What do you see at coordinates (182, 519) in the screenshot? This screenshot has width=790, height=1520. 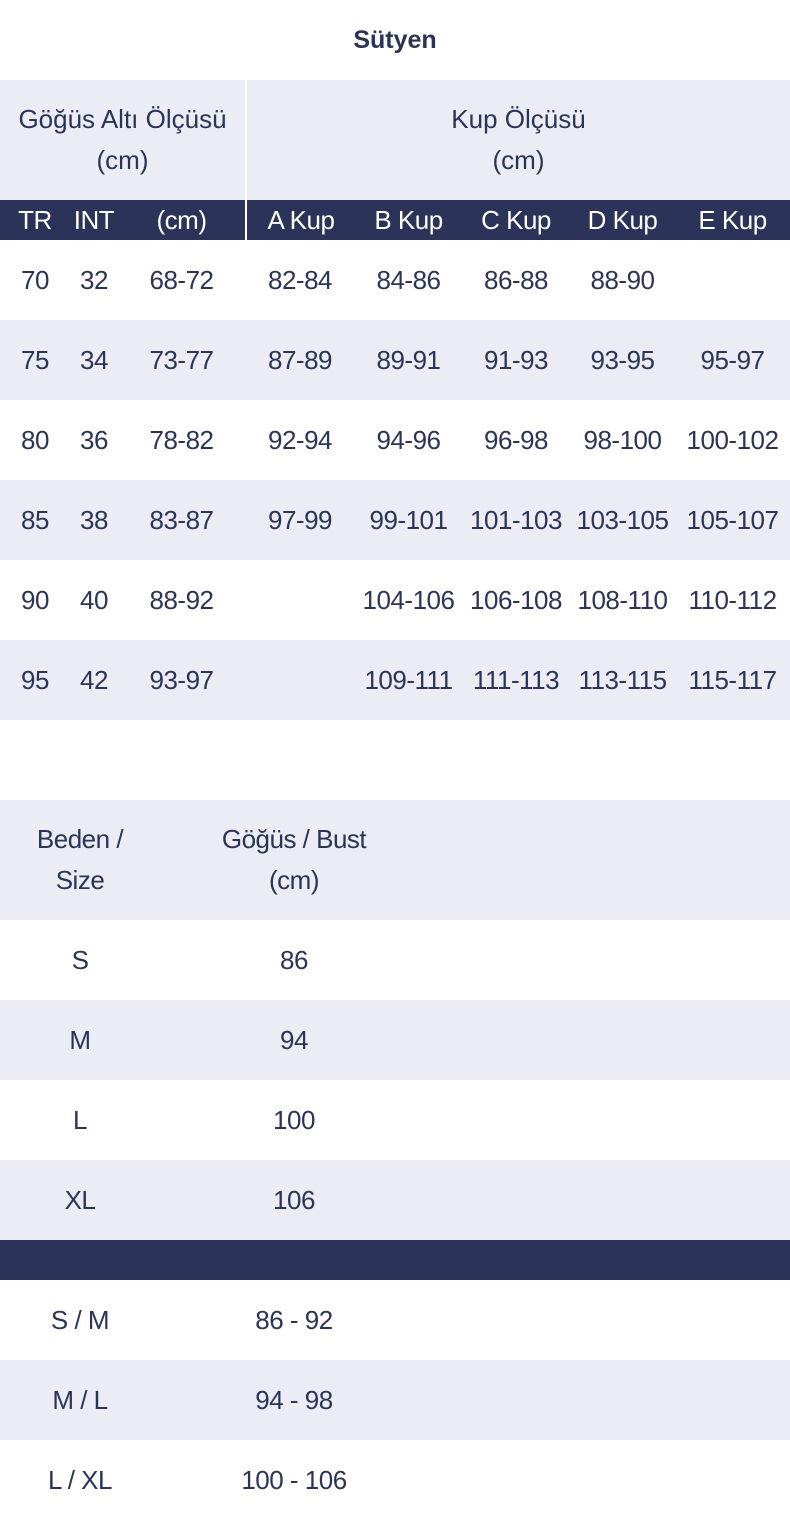 I see `table-cell: 83-87` at bounding box center [182, 519].